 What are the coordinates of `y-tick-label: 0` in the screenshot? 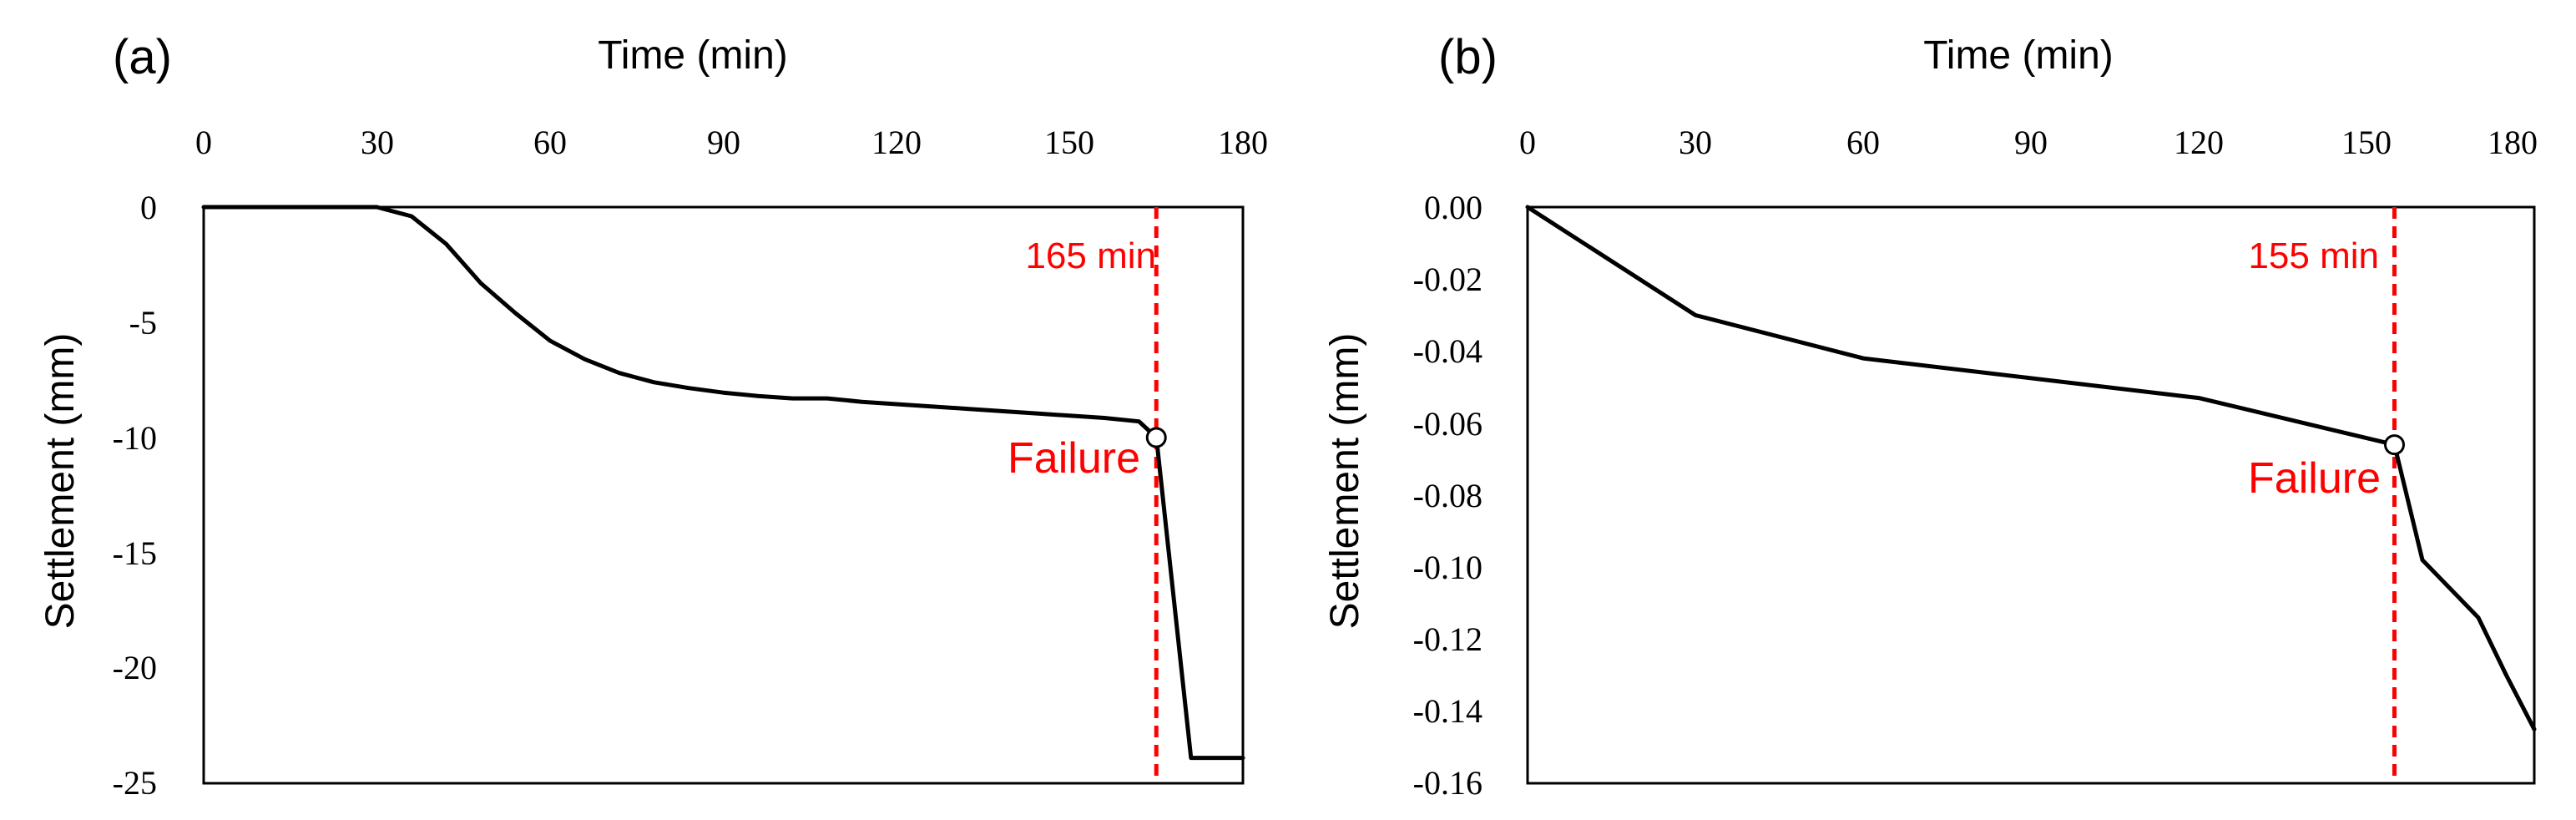 It's located at (148, 207).